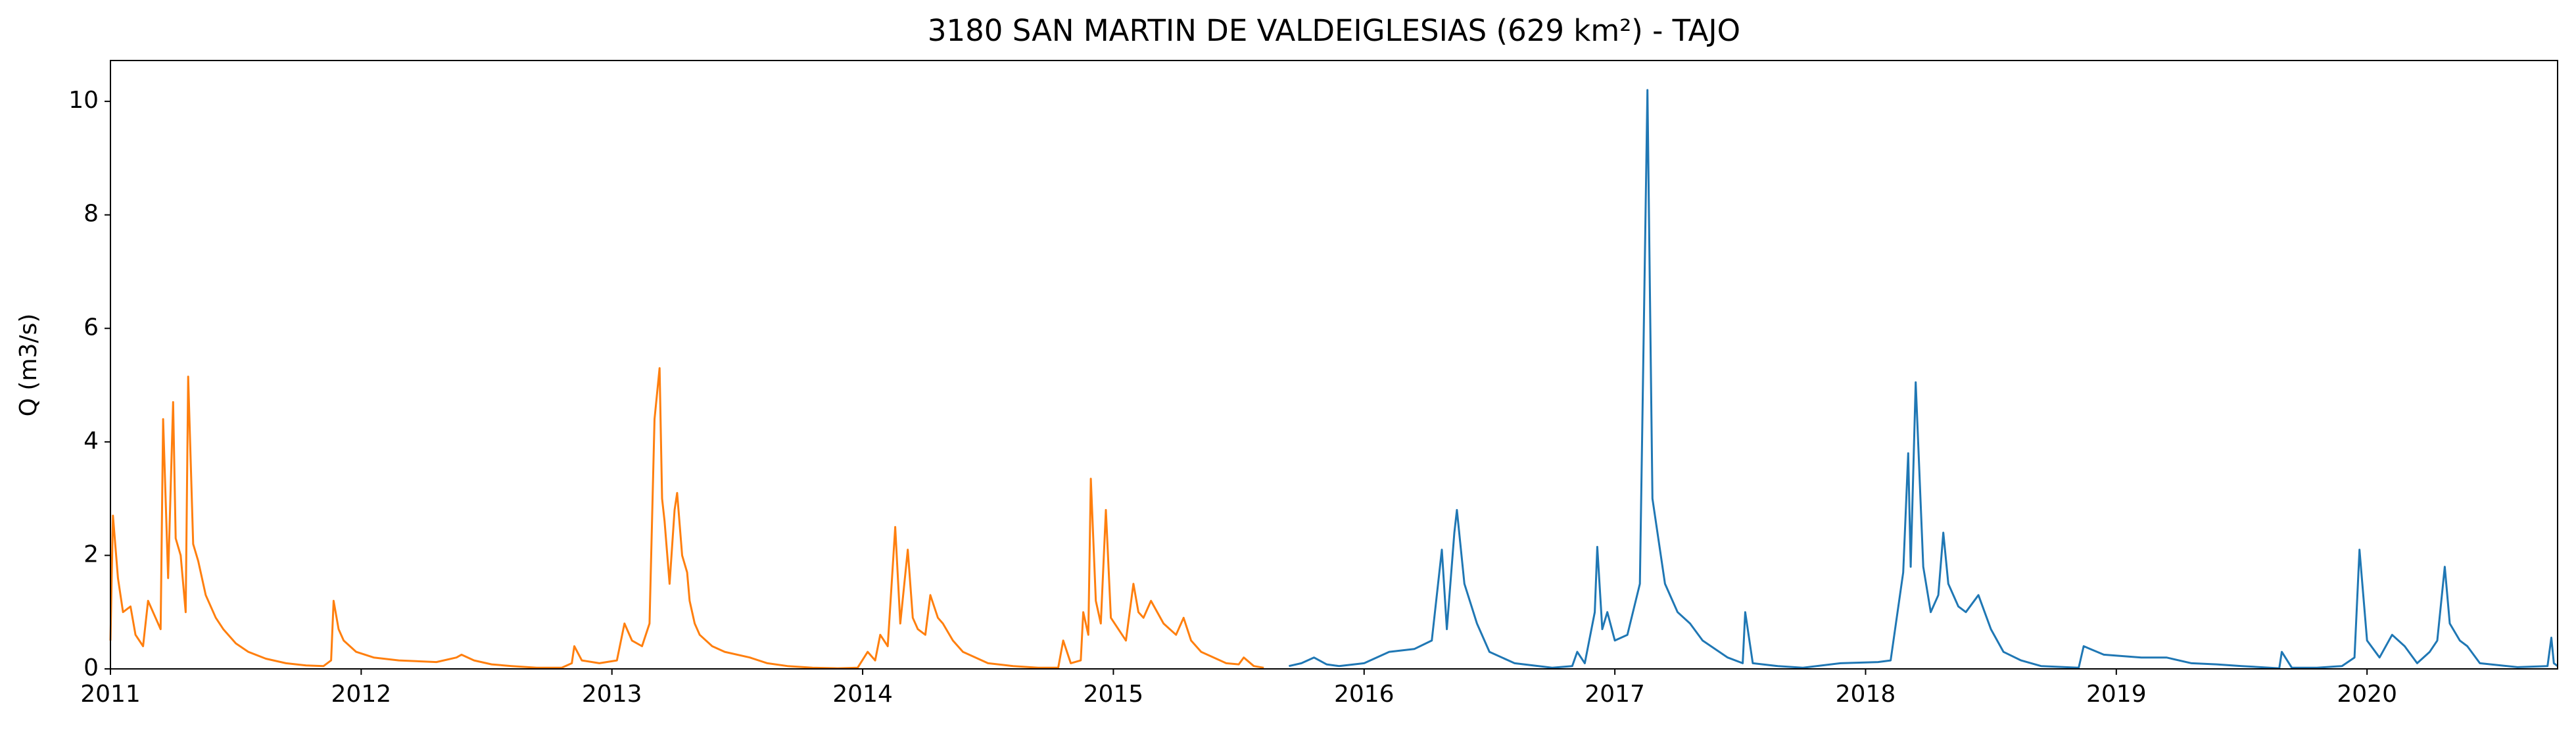  Describe the element at coordinates (1365, 694) in the screenshot. I see `x-tick-label: 2016` at that location.